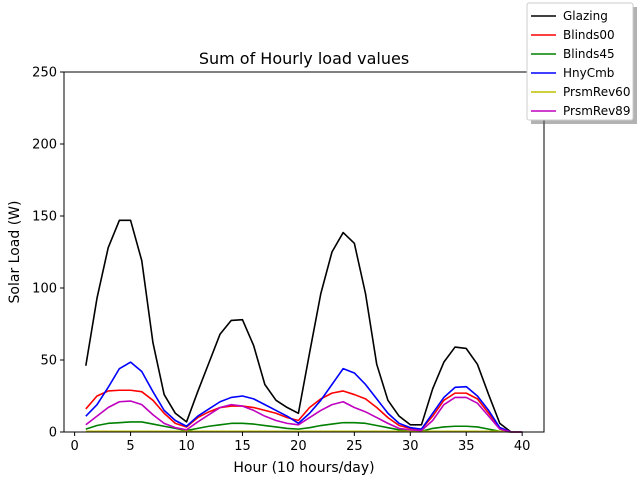 This screenshot has height=485, width=640. I want to click on series-line-blinds45, so click(304, 427).